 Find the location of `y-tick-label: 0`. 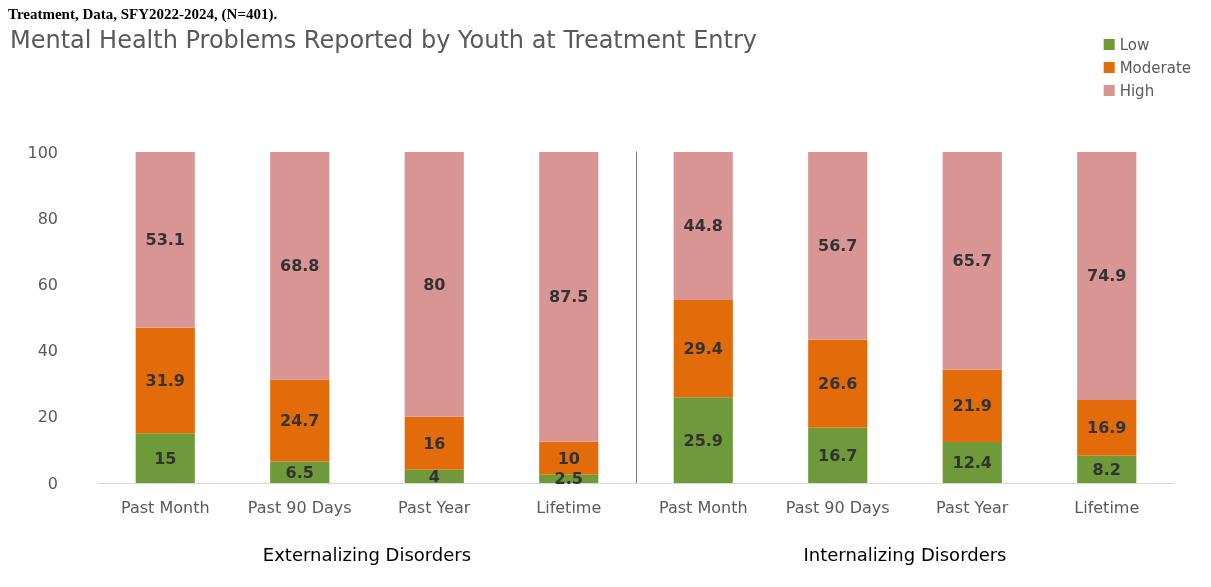

y-tick-label: 0 is located at coordinates (52, 483).